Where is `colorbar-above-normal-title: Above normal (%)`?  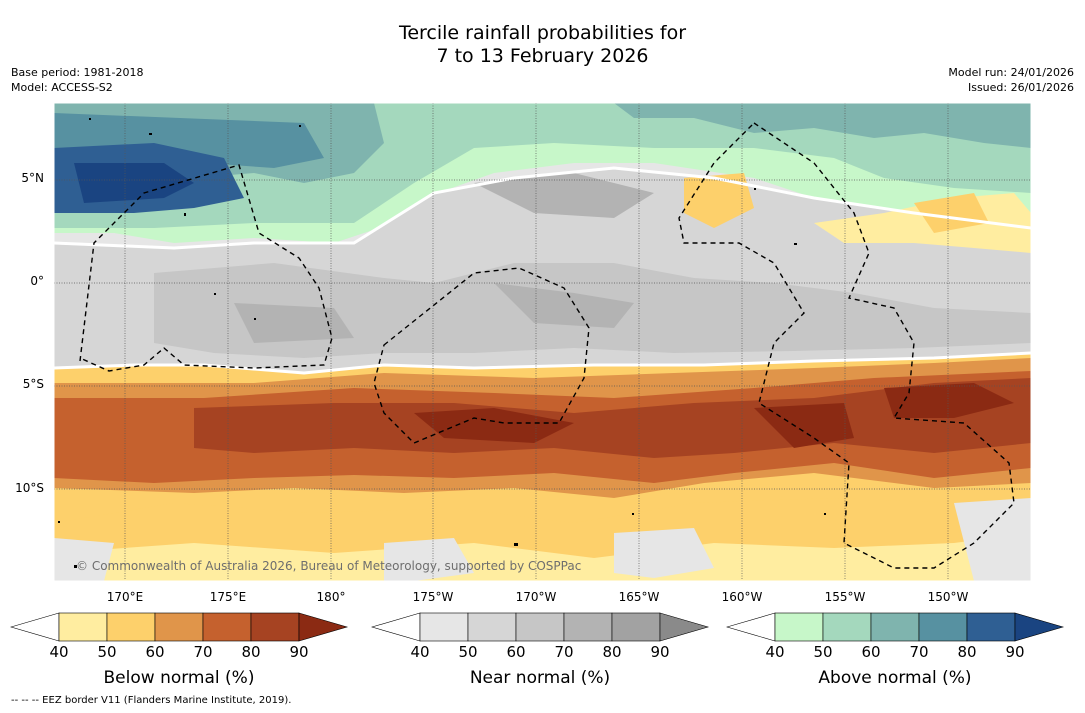
colorbar-above-normal-title: Above normal (%) is located at coordinates (895, 678).